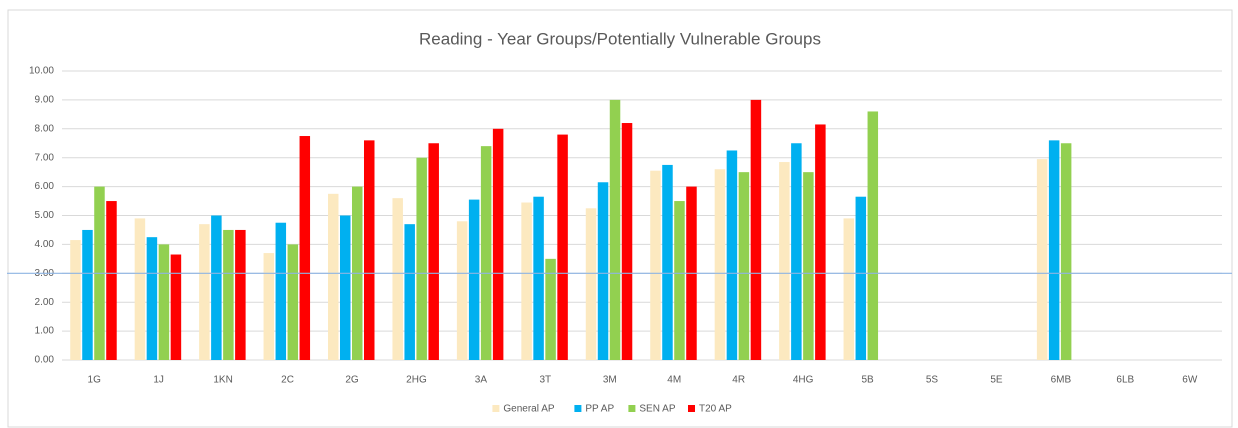 This screenshot has height=428, width=1238. Describe the element at coordinates (287, 380) in the screenshot. I see `x-tick-label: 2C` at that location.